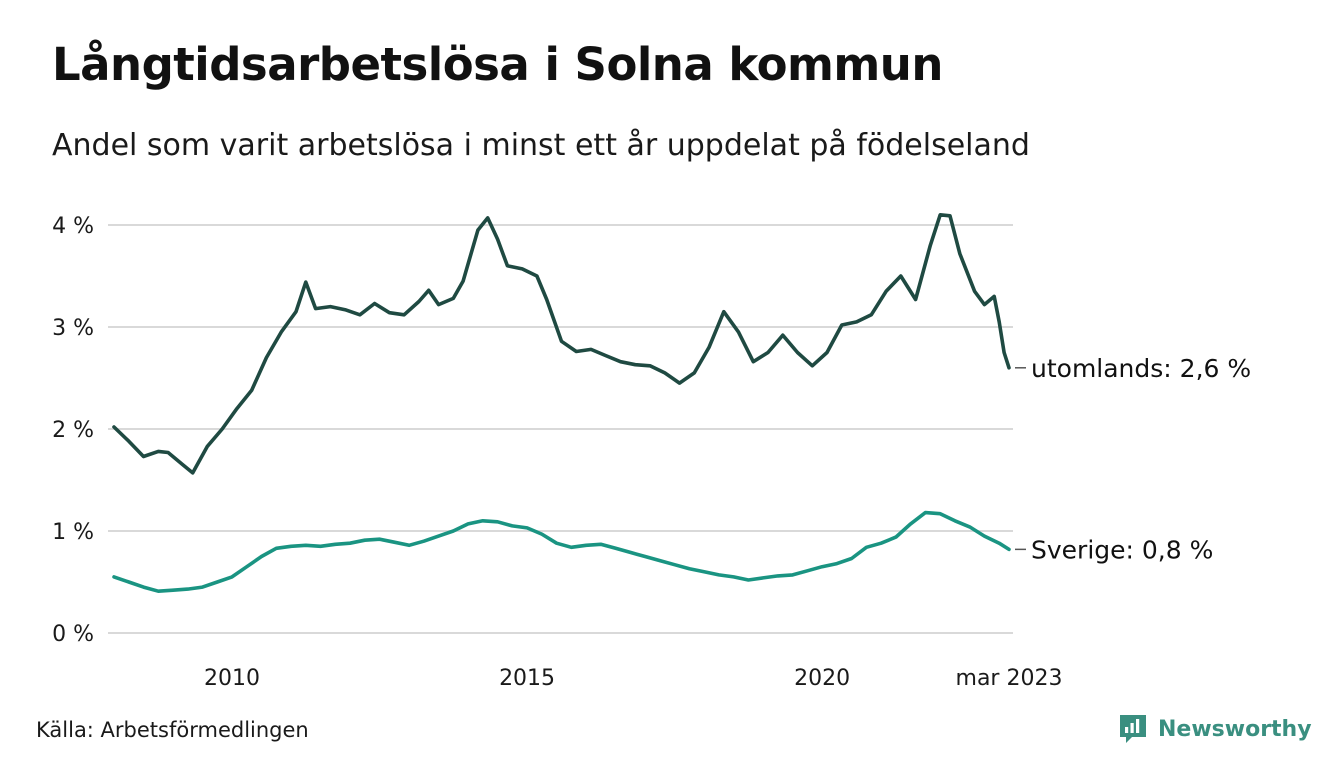 This screenshot has width=1340, height=780. Describe the element at coordinates (172, 730) in the screenshot. I see `source-note: Källa: Arbetsförmedlingen` at that location.